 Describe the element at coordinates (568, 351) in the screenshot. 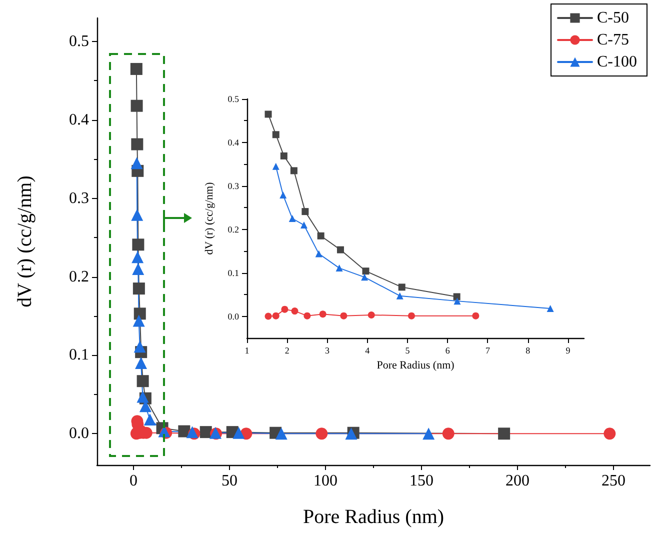

I see `x-tick-label: 9` at that location.